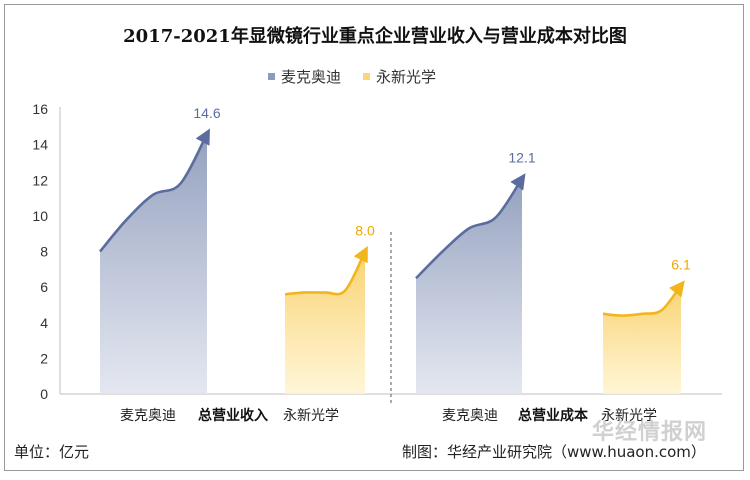 The height and width of the screenshot is (480, 750). Describe the element at coordinates (326, 270) in the screenshot. I see `group-1-series-2-line` at that location.